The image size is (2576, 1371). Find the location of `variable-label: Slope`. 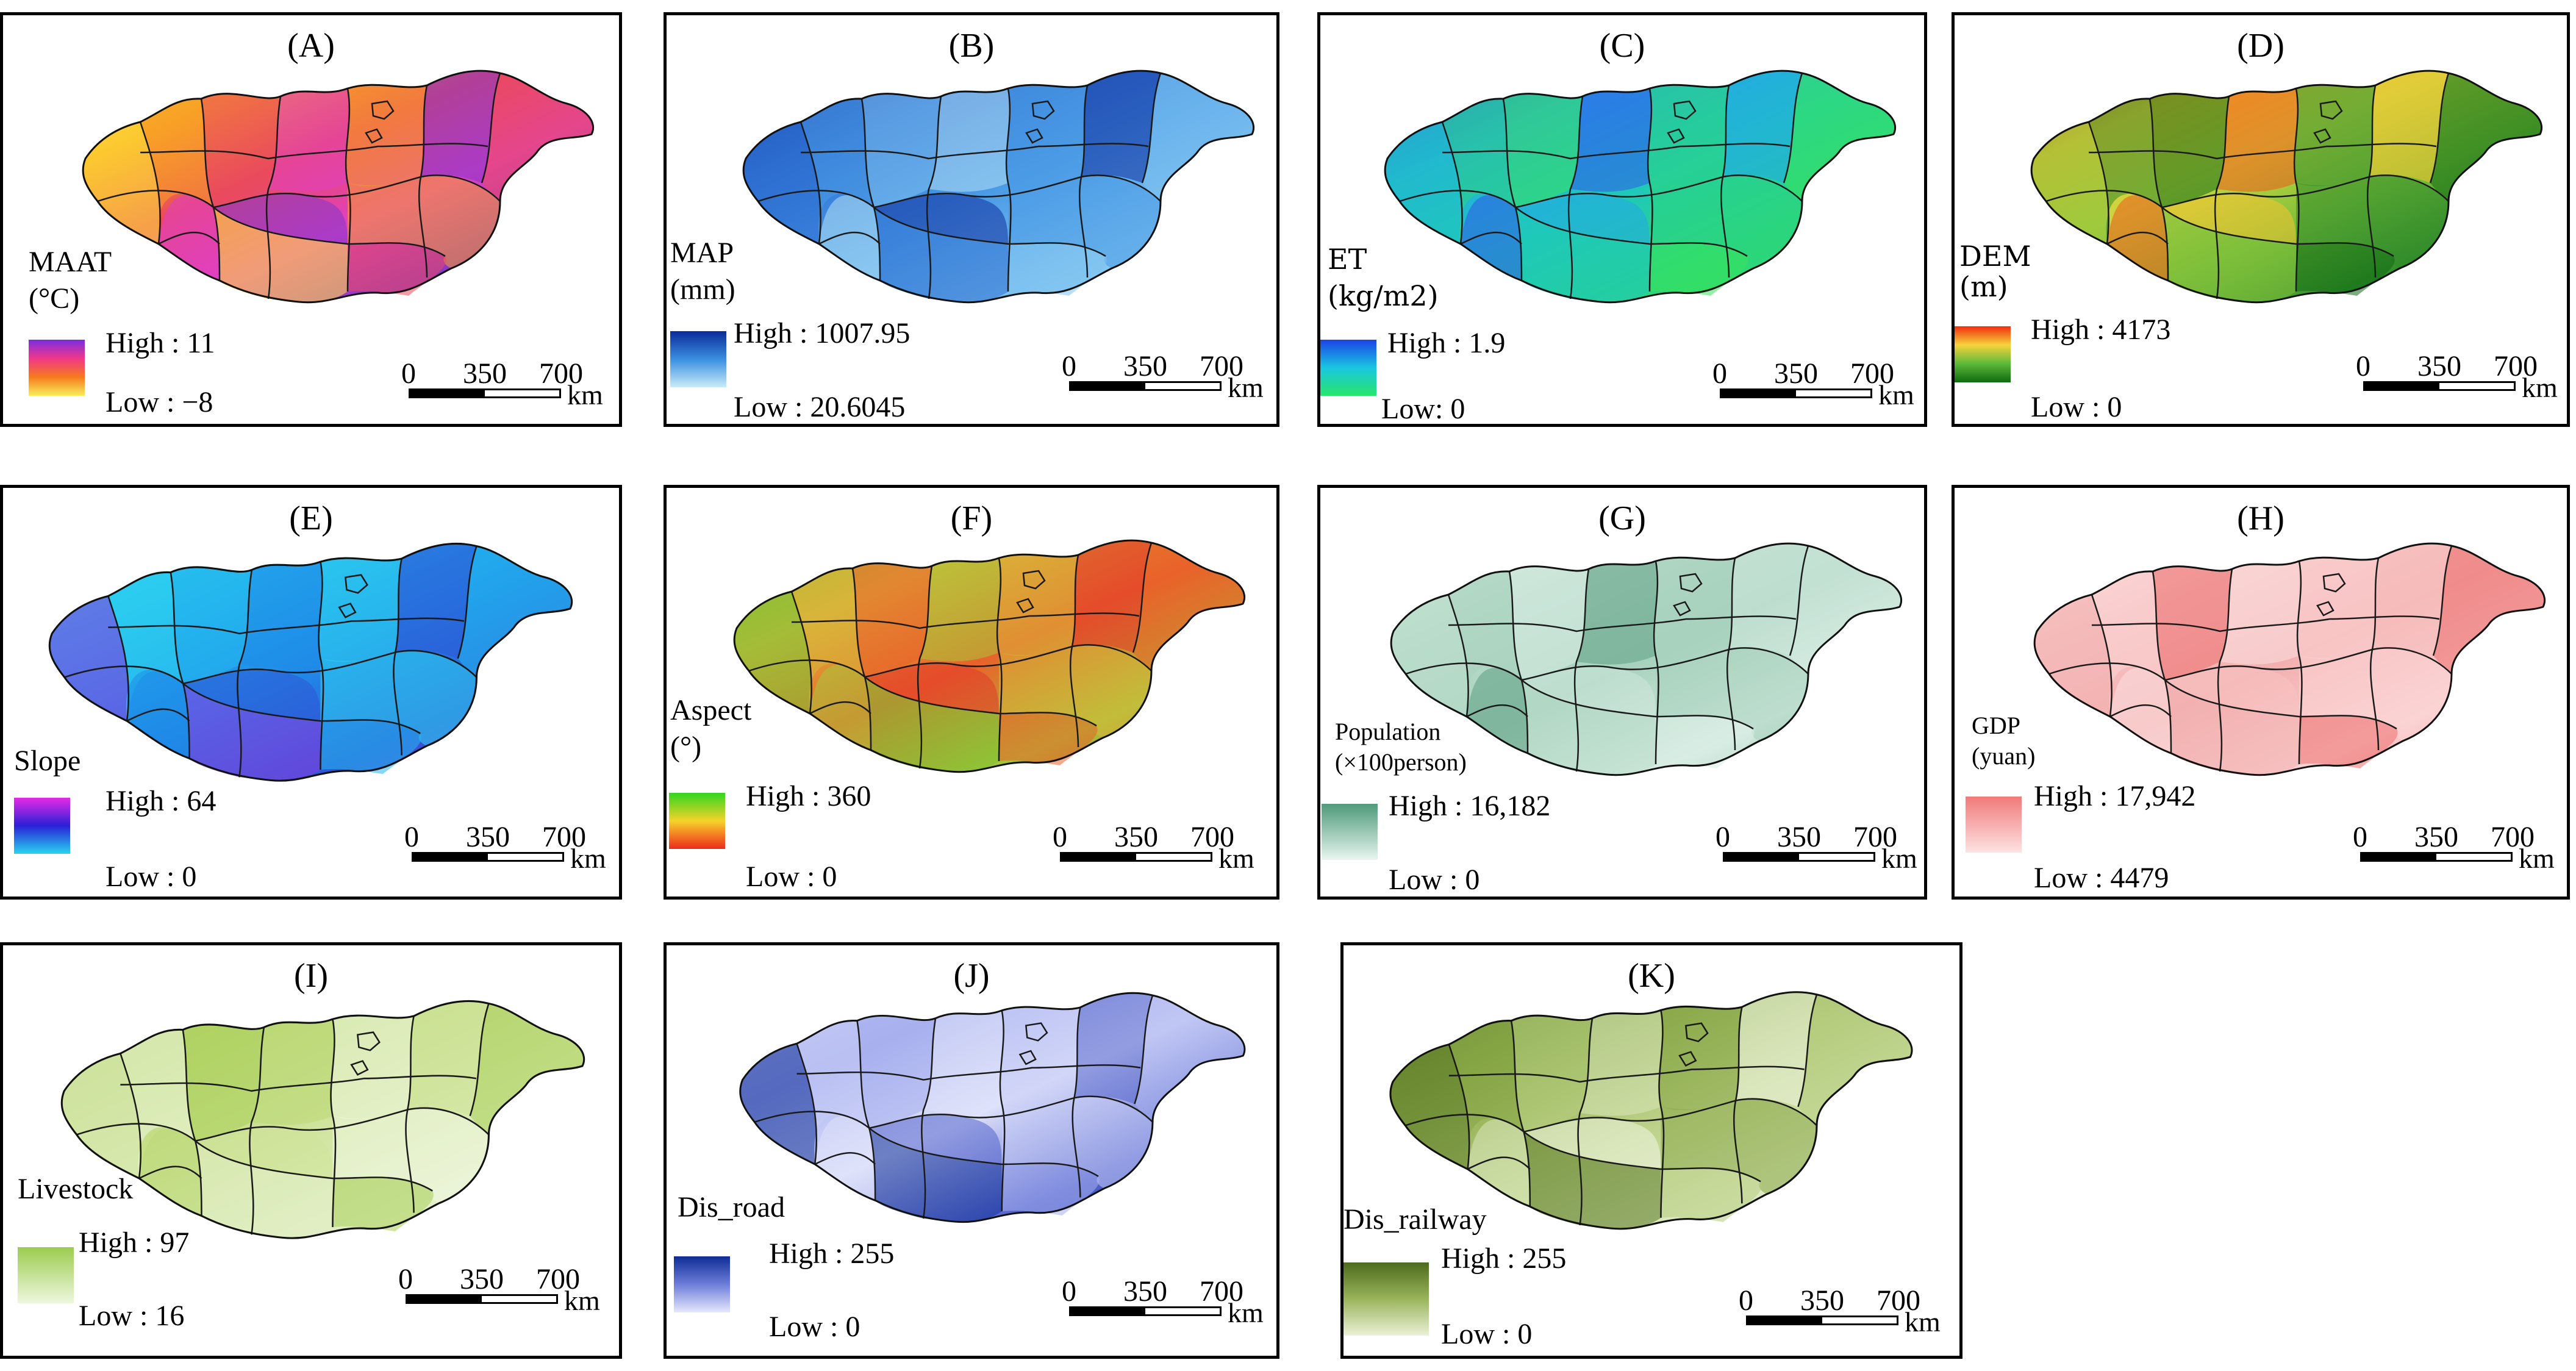

variable-label: Slope is located at coordinates (47, 761).